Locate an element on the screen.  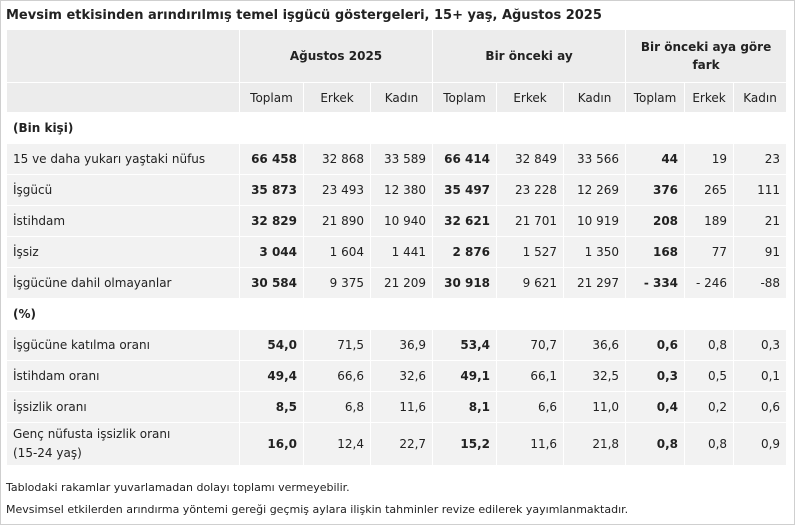
cell: 30 584 is located at coordinates (271, 283).